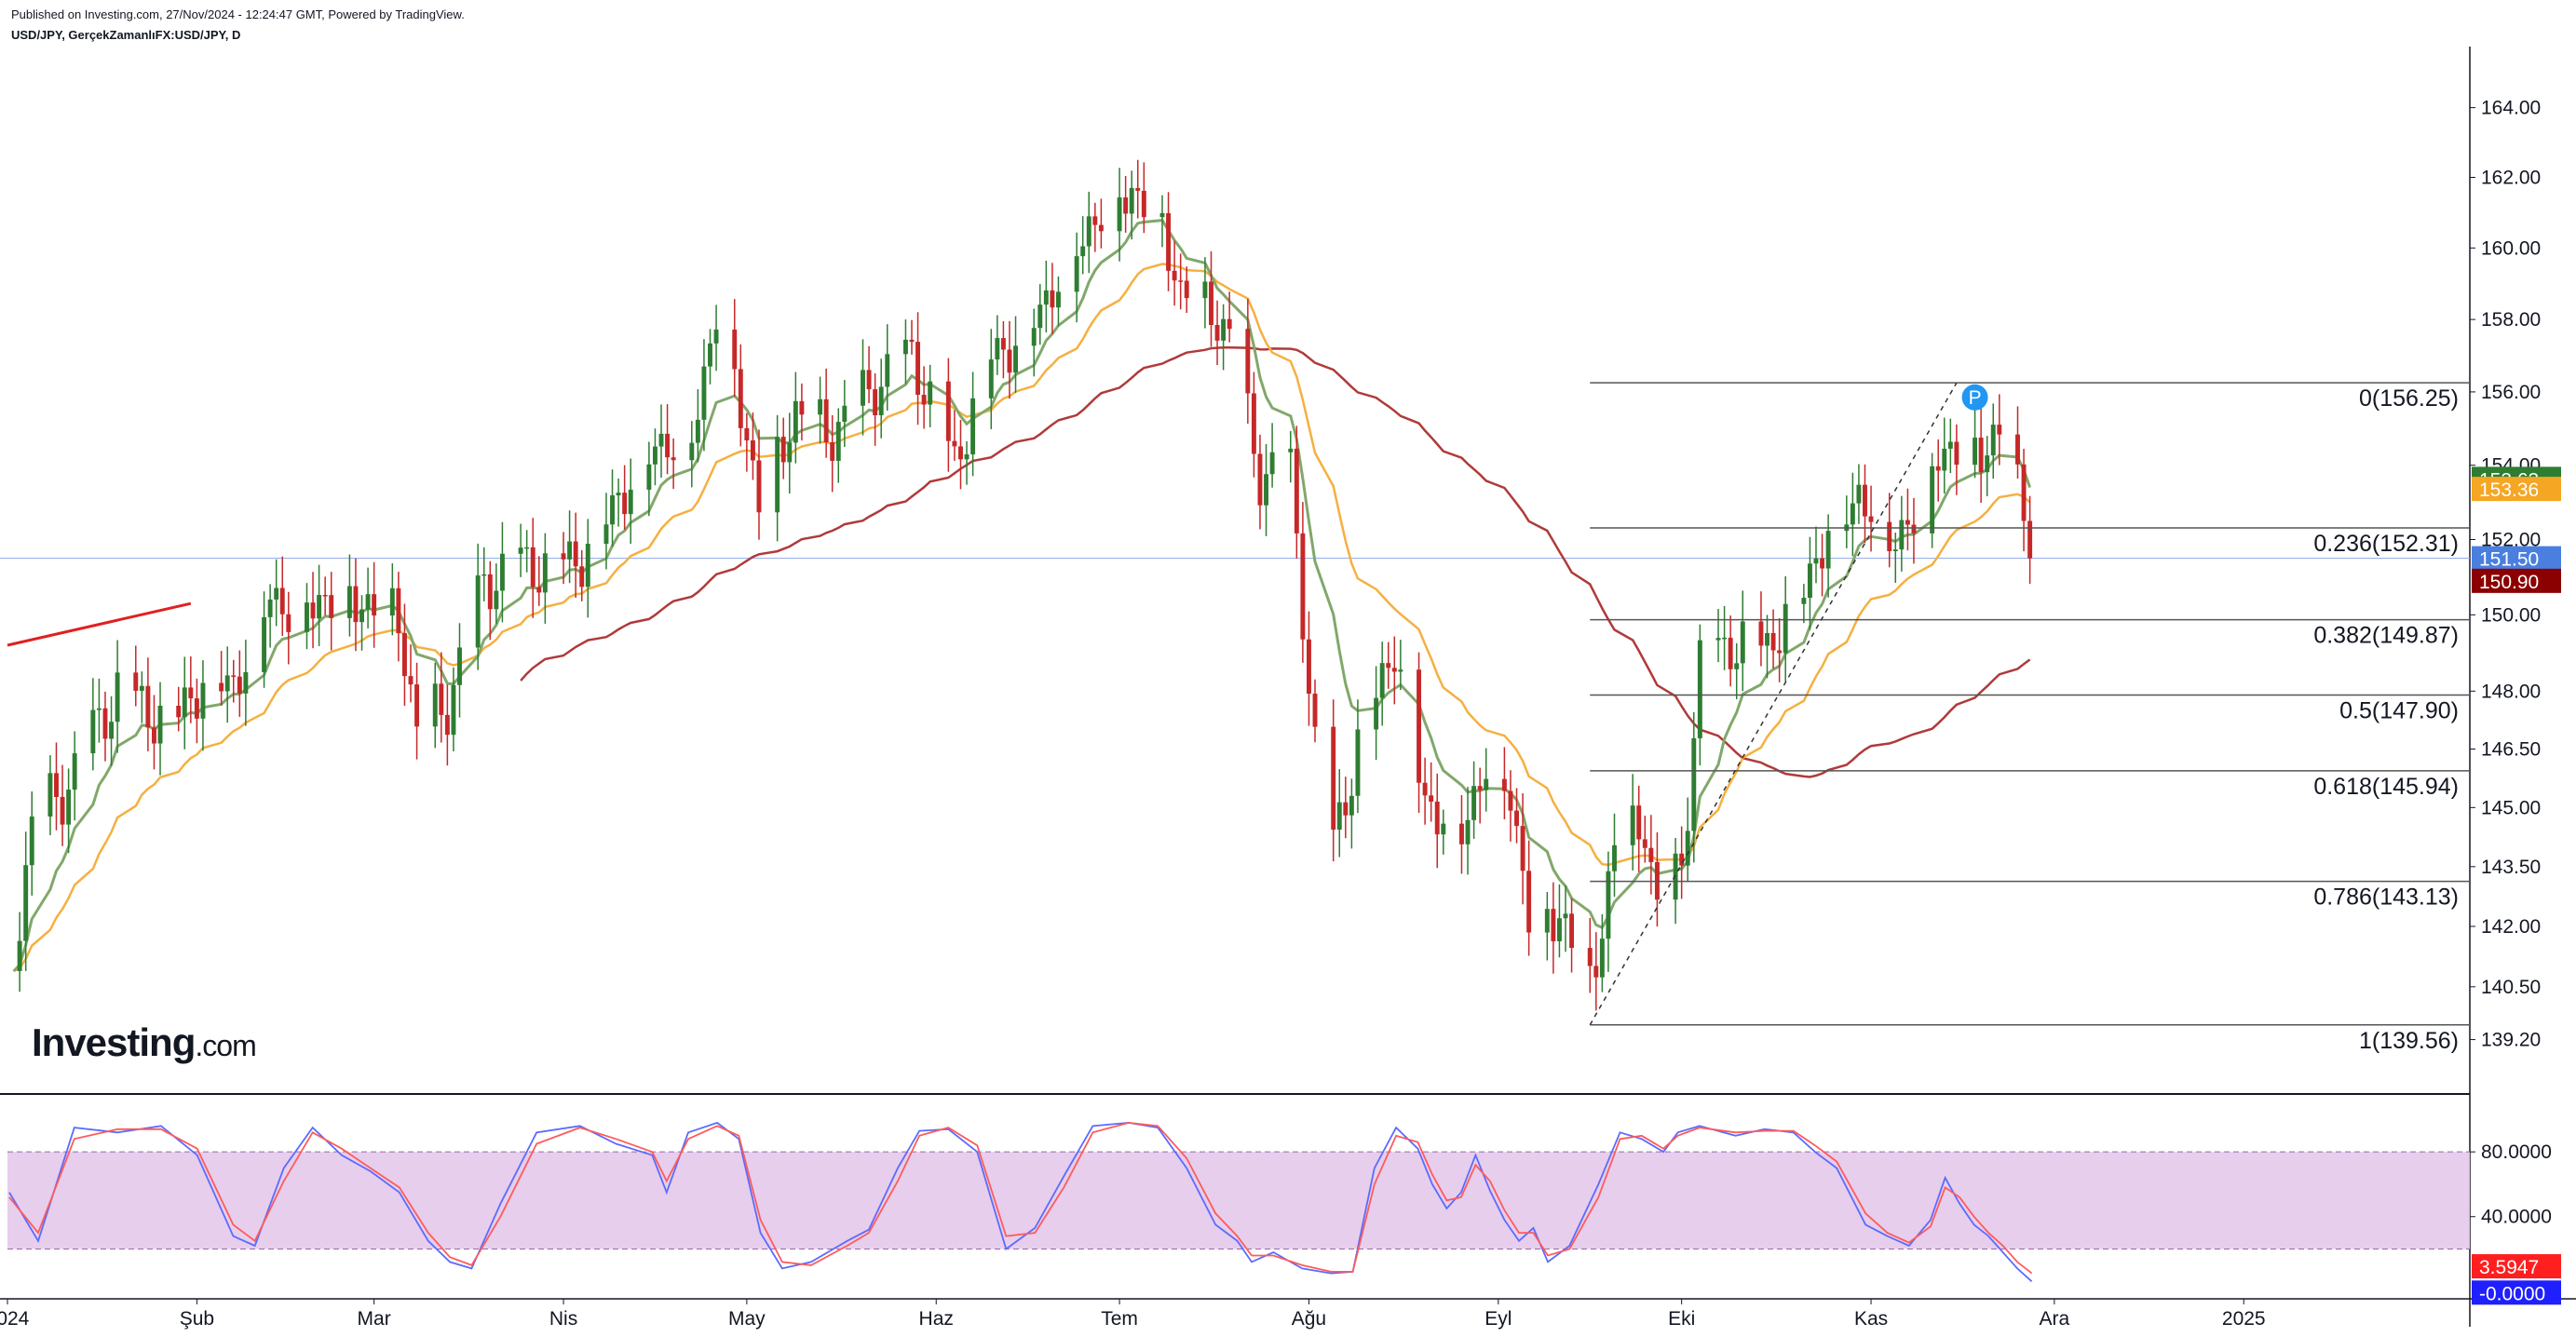 This screenshot has width=2576, height=1337. I want to click on trend-line, so click(99, 624).